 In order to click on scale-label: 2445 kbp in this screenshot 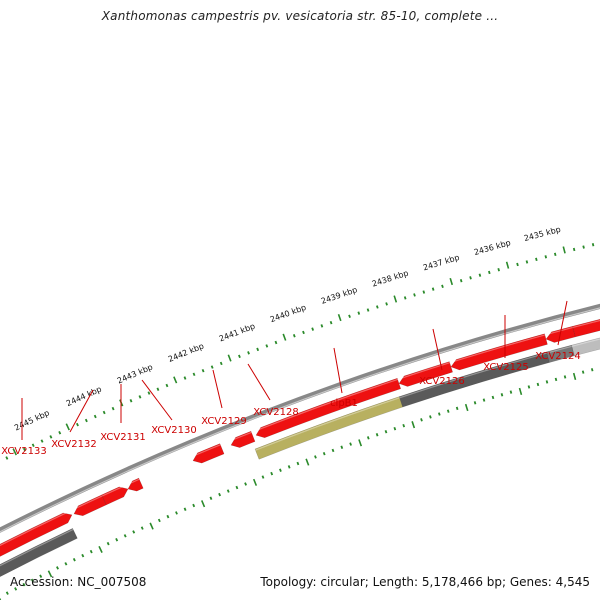, I will do `click(32, 420)`.